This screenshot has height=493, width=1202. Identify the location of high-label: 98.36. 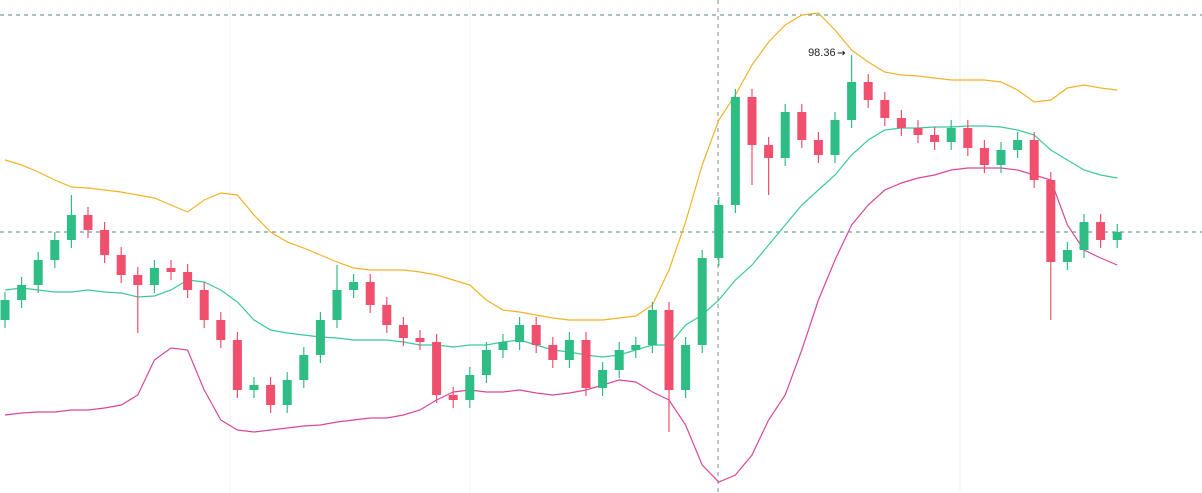
(822, 53).